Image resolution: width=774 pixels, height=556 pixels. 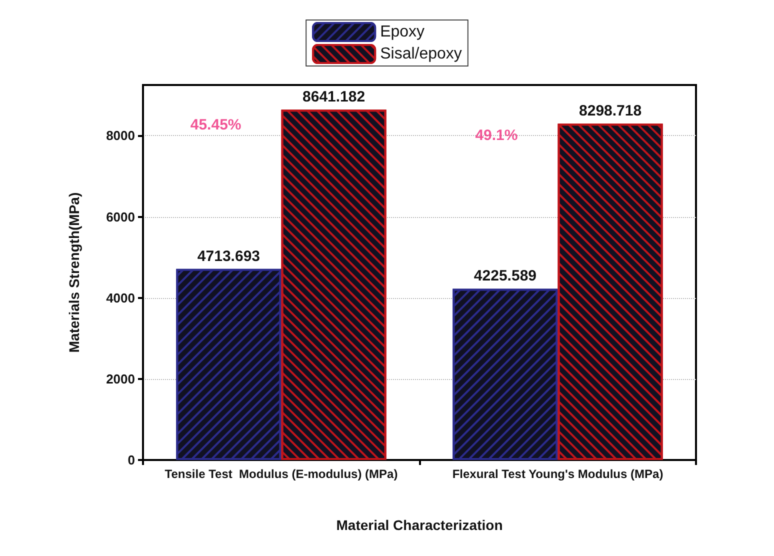 I want to click on annotation: 45.45%, so click(x=216, y=125).